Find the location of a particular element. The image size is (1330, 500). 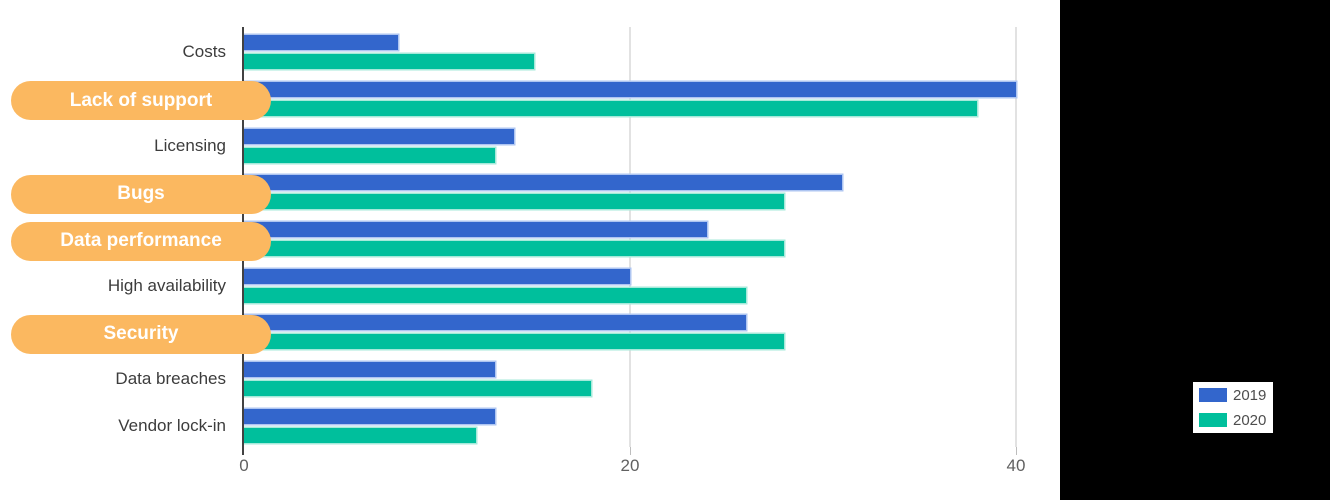

category-label: Data breaches is located at coordinates (170, 379).